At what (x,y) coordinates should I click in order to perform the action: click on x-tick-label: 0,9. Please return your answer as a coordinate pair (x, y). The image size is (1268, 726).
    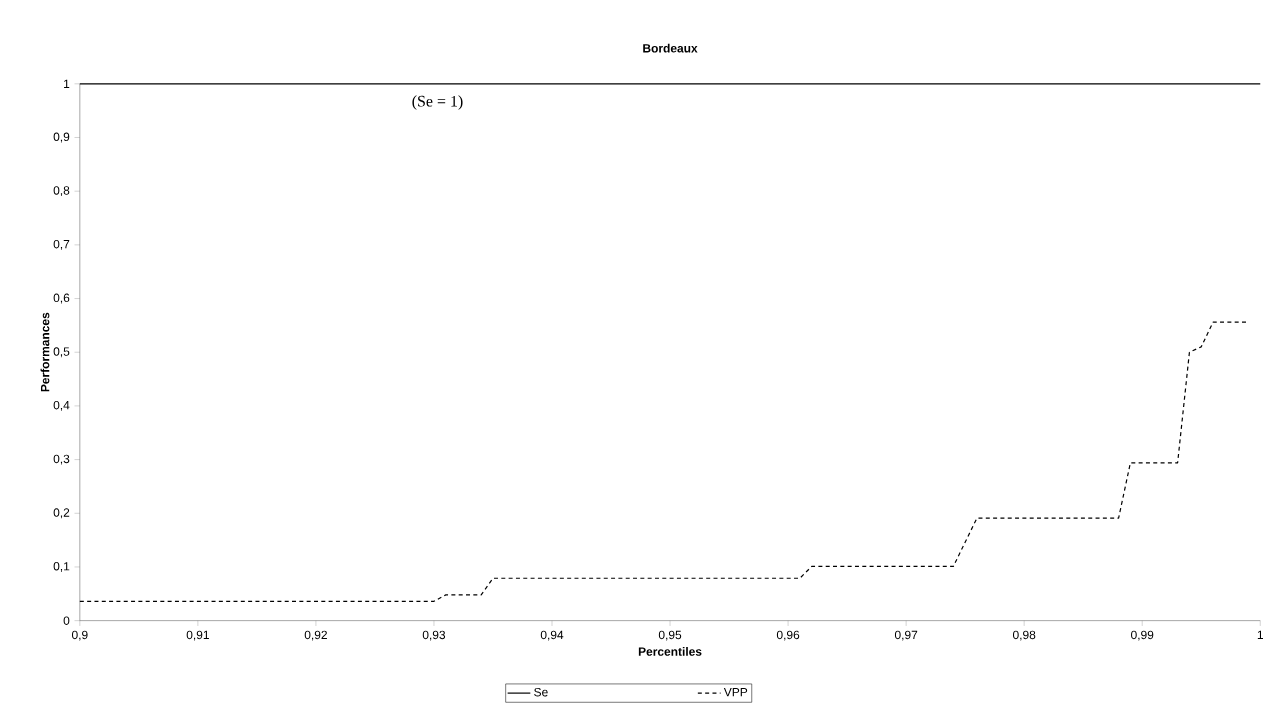
    Looking at the image, I should click on (79, 635).